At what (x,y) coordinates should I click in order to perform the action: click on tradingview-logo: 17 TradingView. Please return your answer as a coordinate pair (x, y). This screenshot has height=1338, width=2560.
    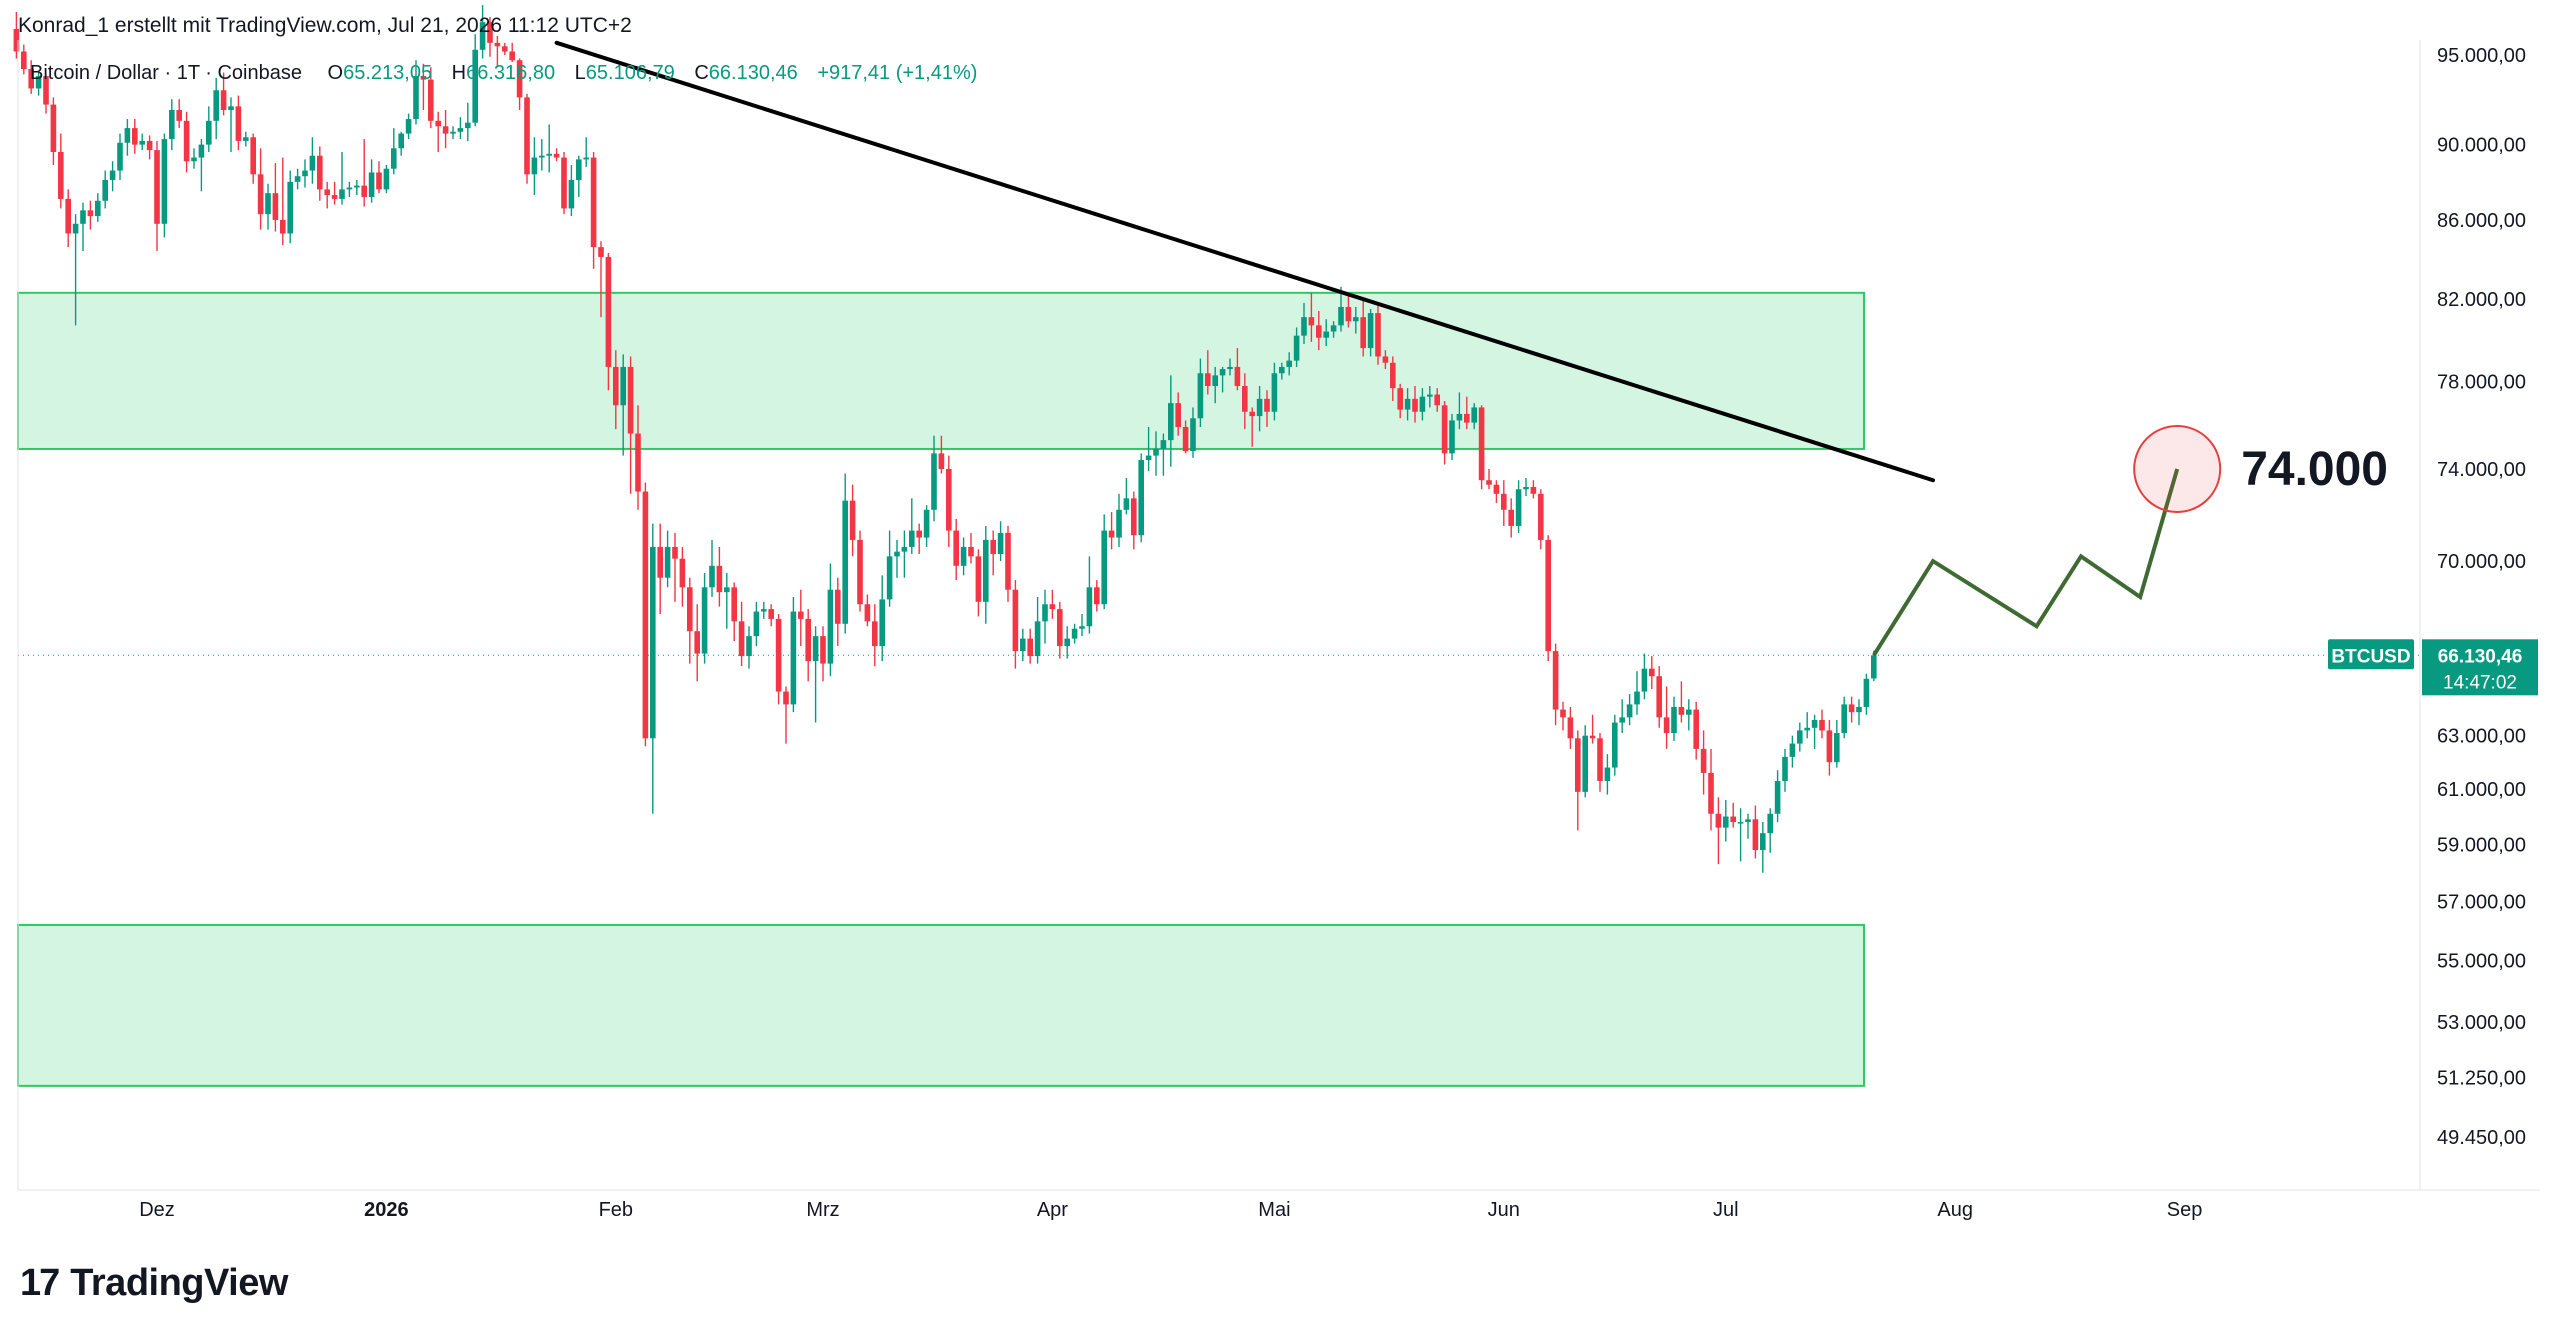
    Looking at the image, I should click on (154, 1283).